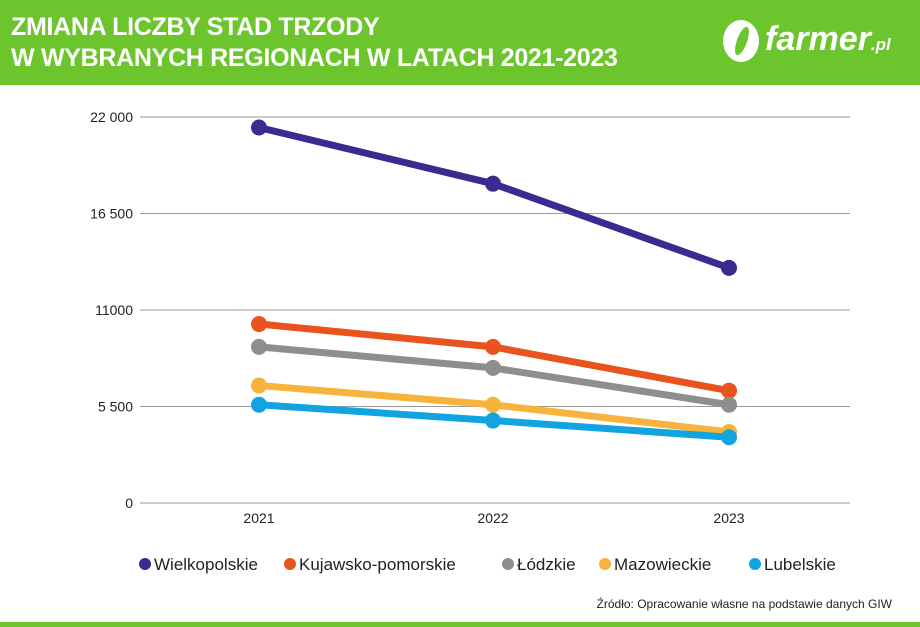 Image resolution: width=920 pixels, height=627 pixels. Describe the element at coordinates (114, 310) in the screenshot. I see `y-tick-label: 11000` at that location.